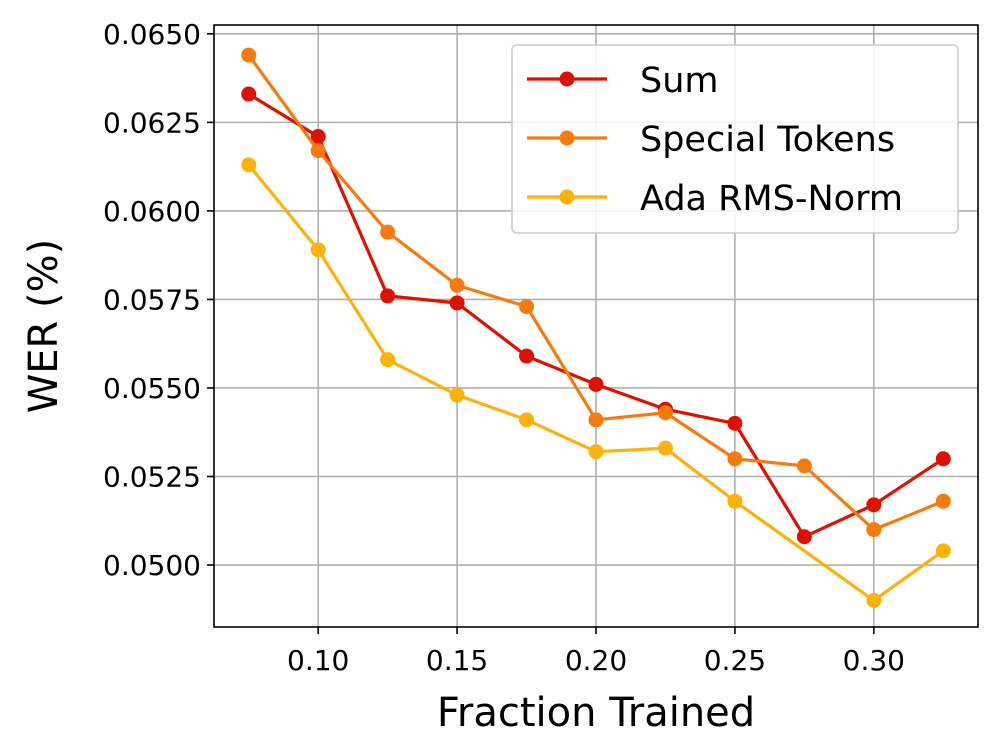 Image resolution: width=998 pixels, height=754 pixels. What do you see at coordinates (596, 713) in the screenshot?
I see `x-axis-label: Fraction Trained` at bounding box center [596, 713].